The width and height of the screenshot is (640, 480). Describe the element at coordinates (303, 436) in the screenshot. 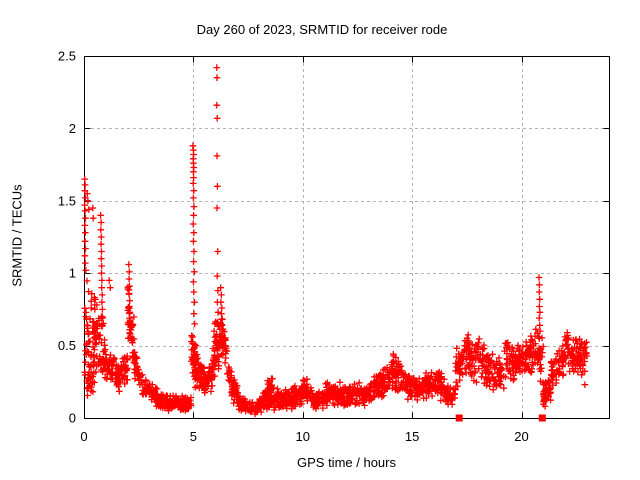

I see `x-tick-label: 10` at that location.